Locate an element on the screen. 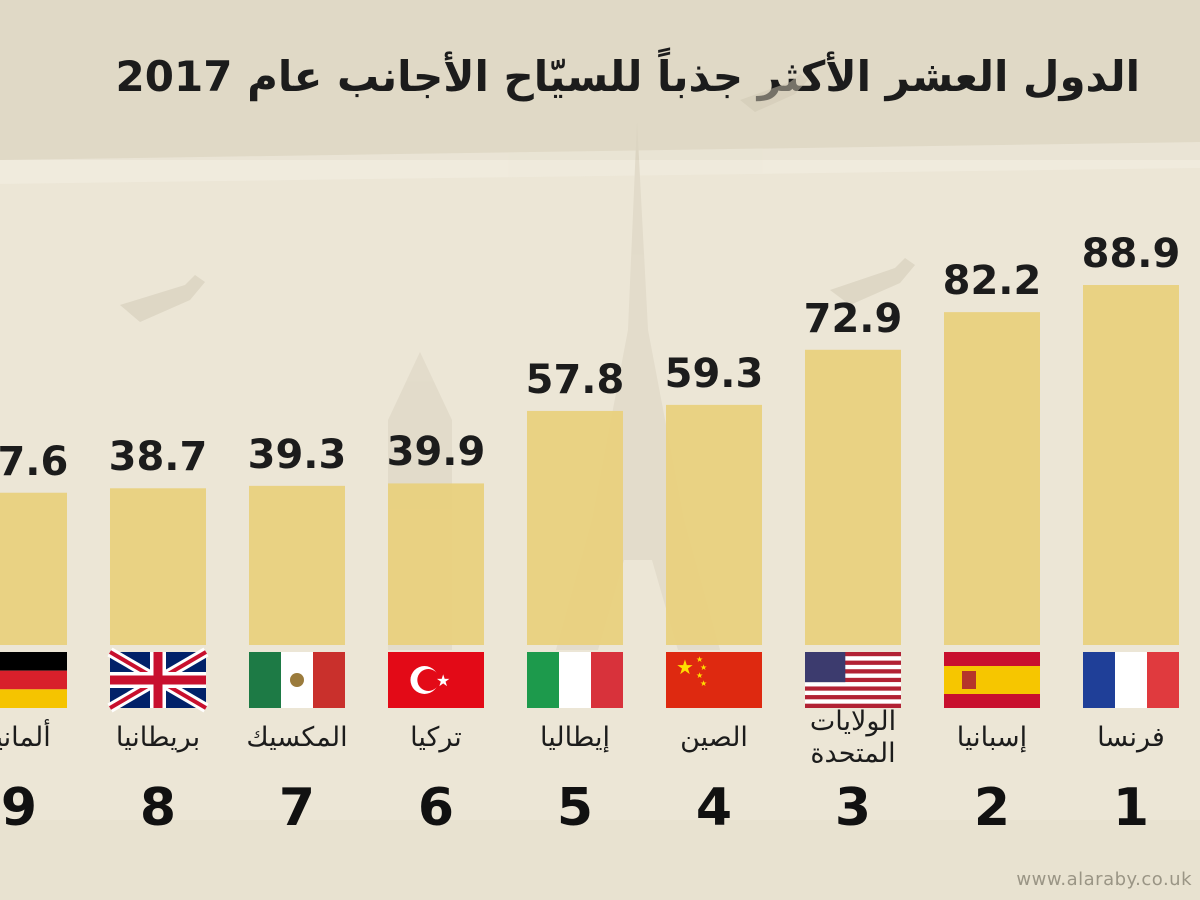 This screenshot has height=900, width=1200. country-label: المكسيك is located at coordinates (297, 737).